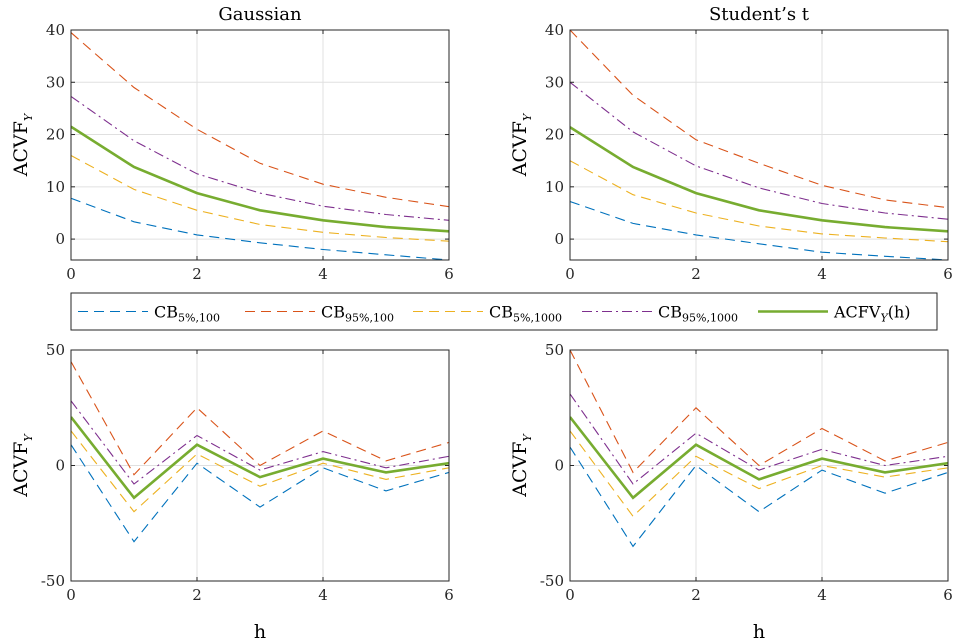 This screenshot has width=955, height=643. What do you see at coordinates (187, 314) in the screenshot?
I see `legend-label: CB5%,100` at bounding box center [187, 314].